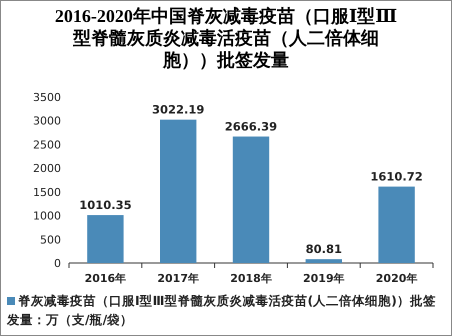 The image size is (452, 336). I want to click on legend-label: 脊灰减毒疫苗（口服Ⅰ型Ⅲ型脊髓灰质炎减毒活疫苗(人二倍体细胞)）批签发量：万（支/瓶/袋）, so click(222, 310).